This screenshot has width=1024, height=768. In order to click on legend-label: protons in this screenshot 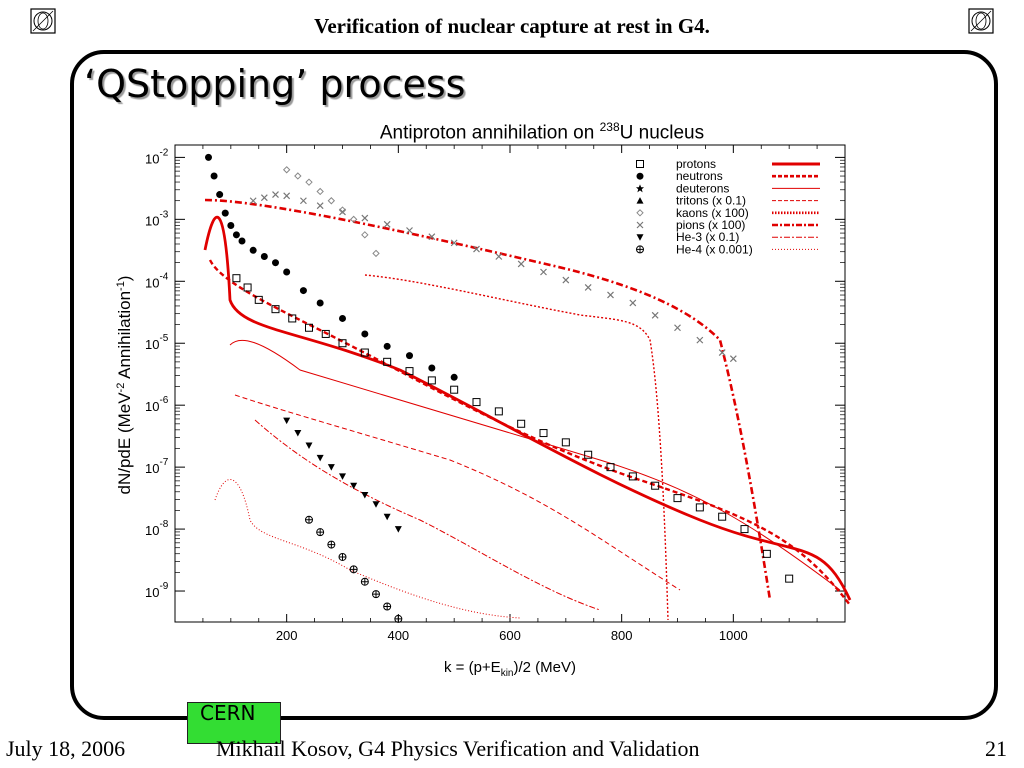, I will do `click(696, 164)`.